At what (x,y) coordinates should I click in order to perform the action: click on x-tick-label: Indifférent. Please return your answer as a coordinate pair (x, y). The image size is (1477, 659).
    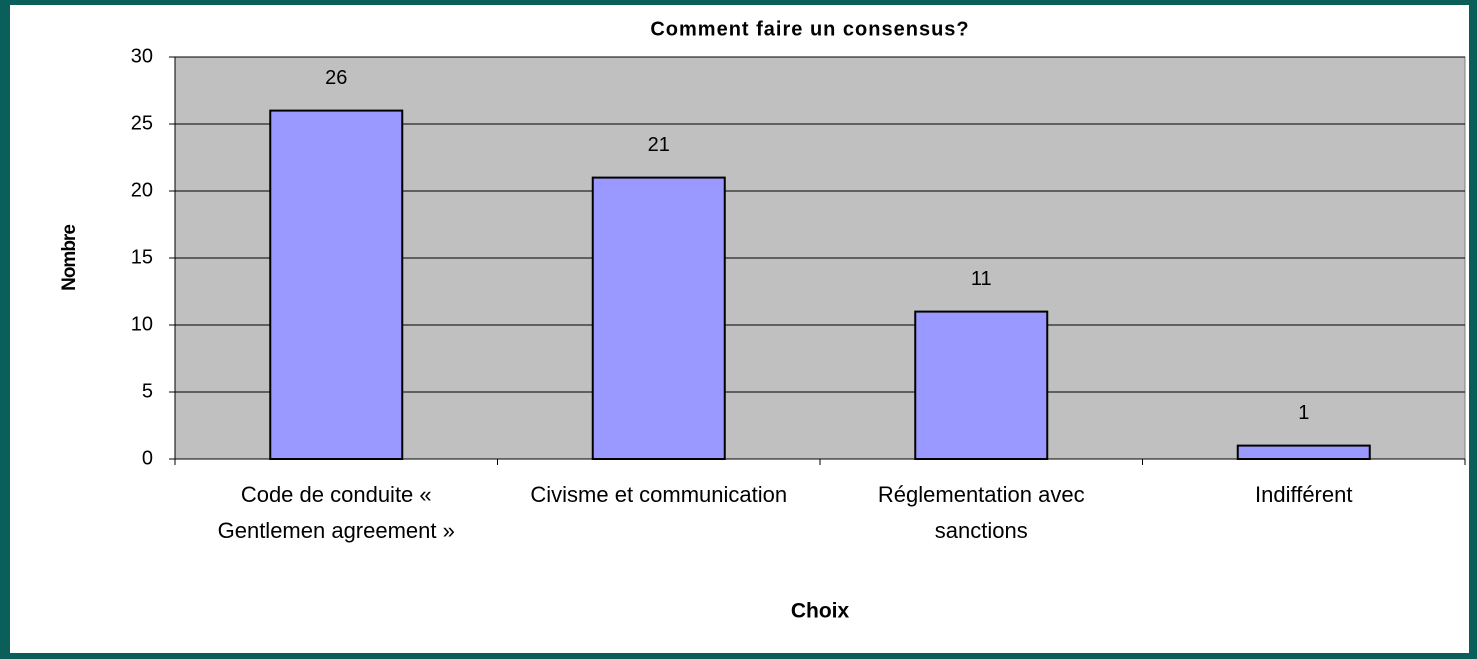
    Looking at the image, I should click on (1304, 494).